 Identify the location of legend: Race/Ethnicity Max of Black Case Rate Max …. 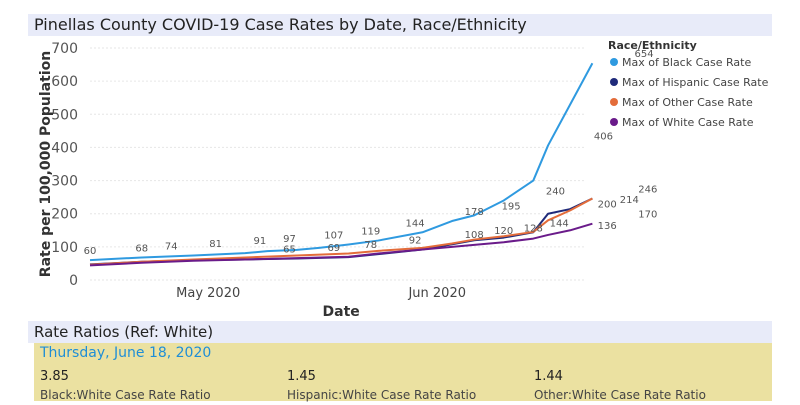
(688, 84).